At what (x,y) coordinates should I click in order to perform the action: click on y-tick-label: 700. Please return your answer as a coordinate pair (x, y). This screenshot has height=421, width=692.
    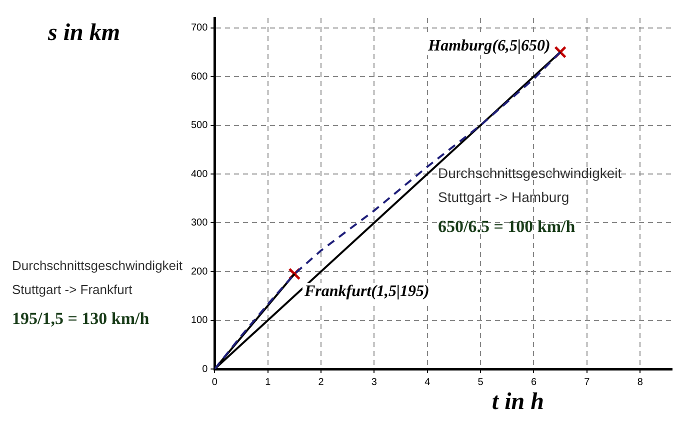
    Looking at the image, I should click on (199, 28).